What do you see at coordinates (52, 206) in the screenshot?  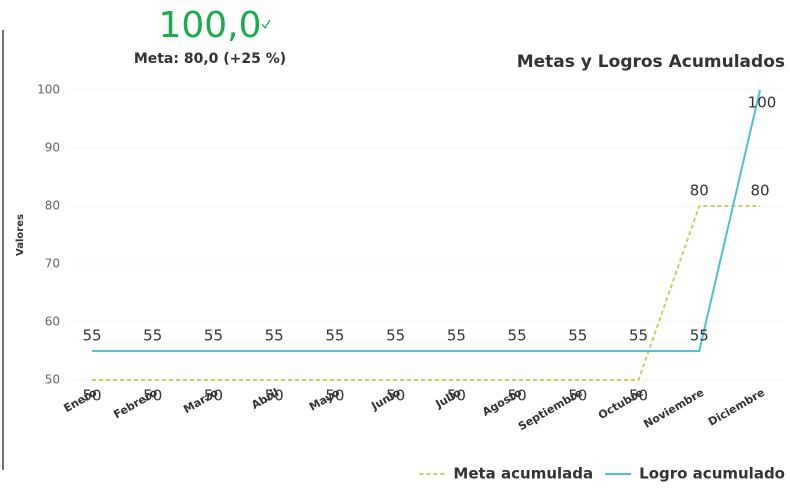 I see `y-tick-label: 80` at bounding box center [52, 206].